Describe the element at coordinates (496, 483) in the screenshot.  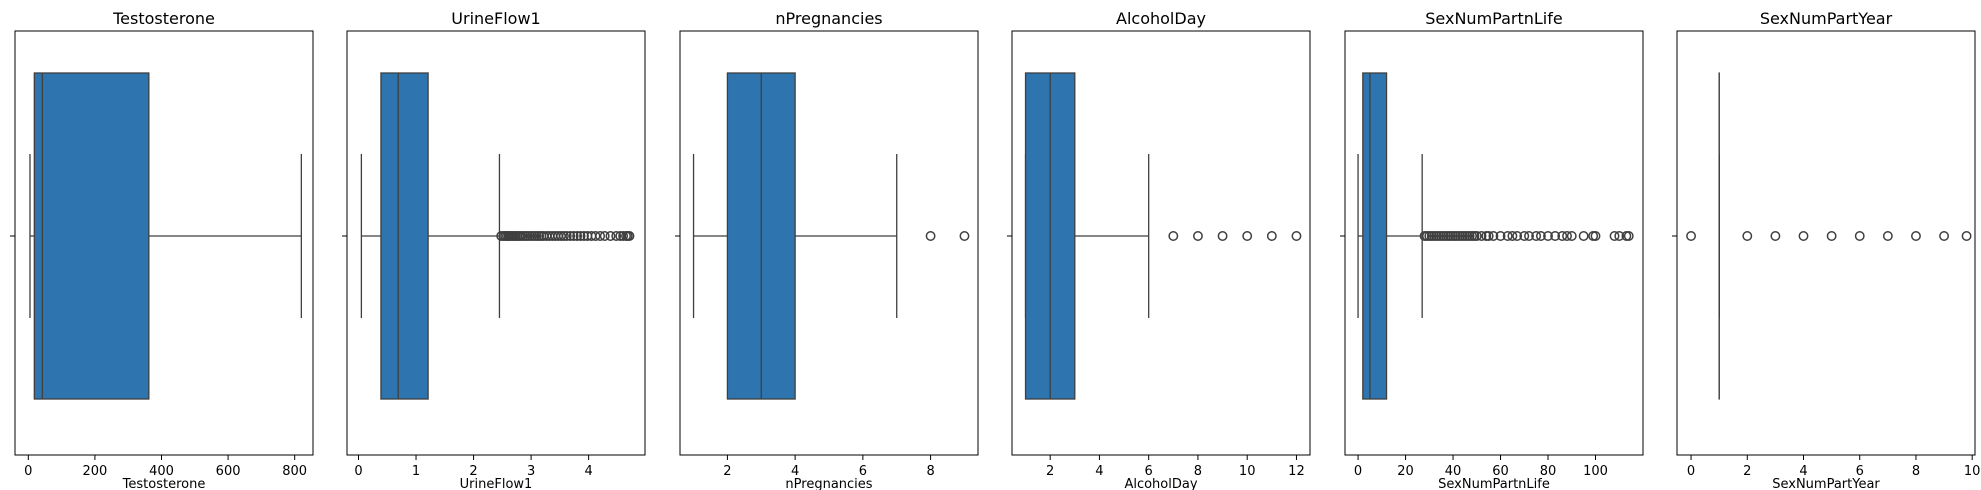
I see `x-axis-label: UrineFlow1` at that location.